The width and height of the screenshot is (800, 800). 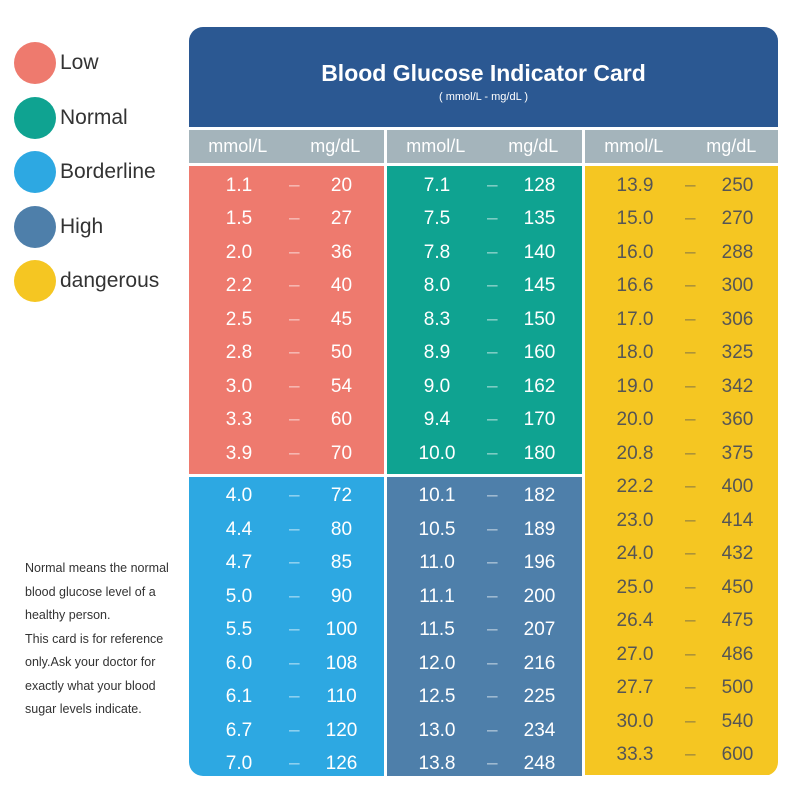 I want to click on mg-value: 189, so click(x=539, y=529).